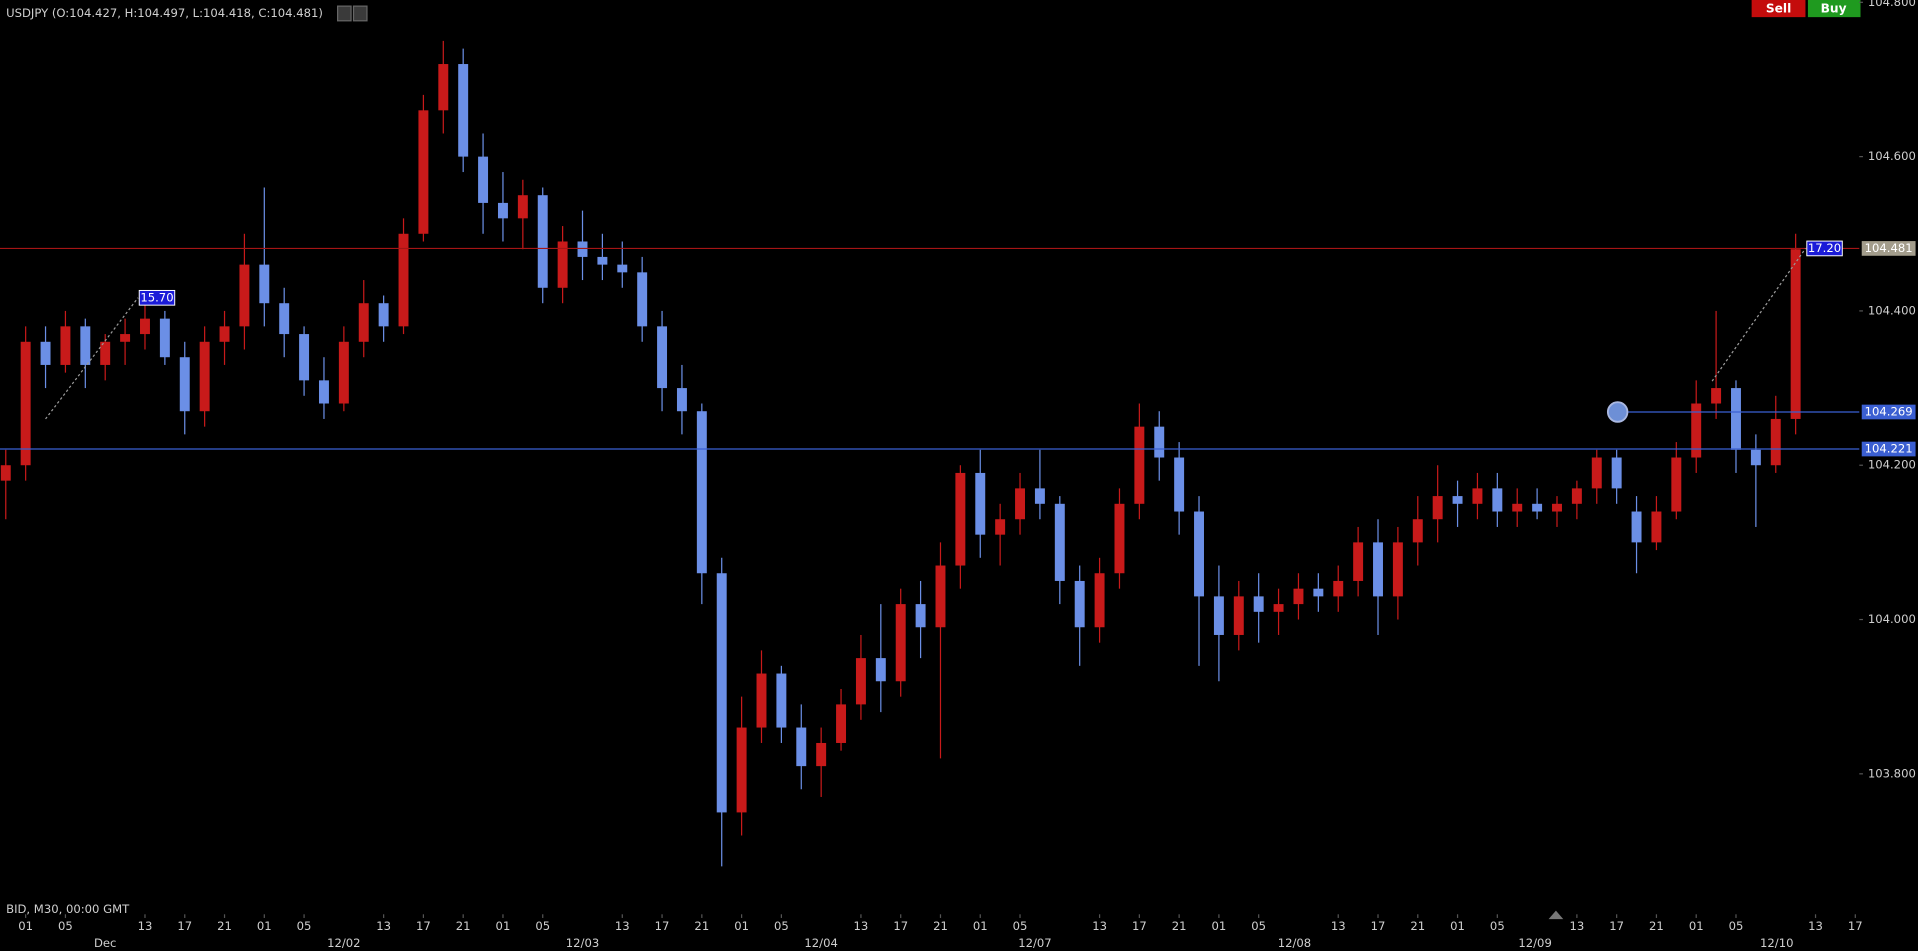  I want to click on buy-label: Buy, so click(1834, 9).